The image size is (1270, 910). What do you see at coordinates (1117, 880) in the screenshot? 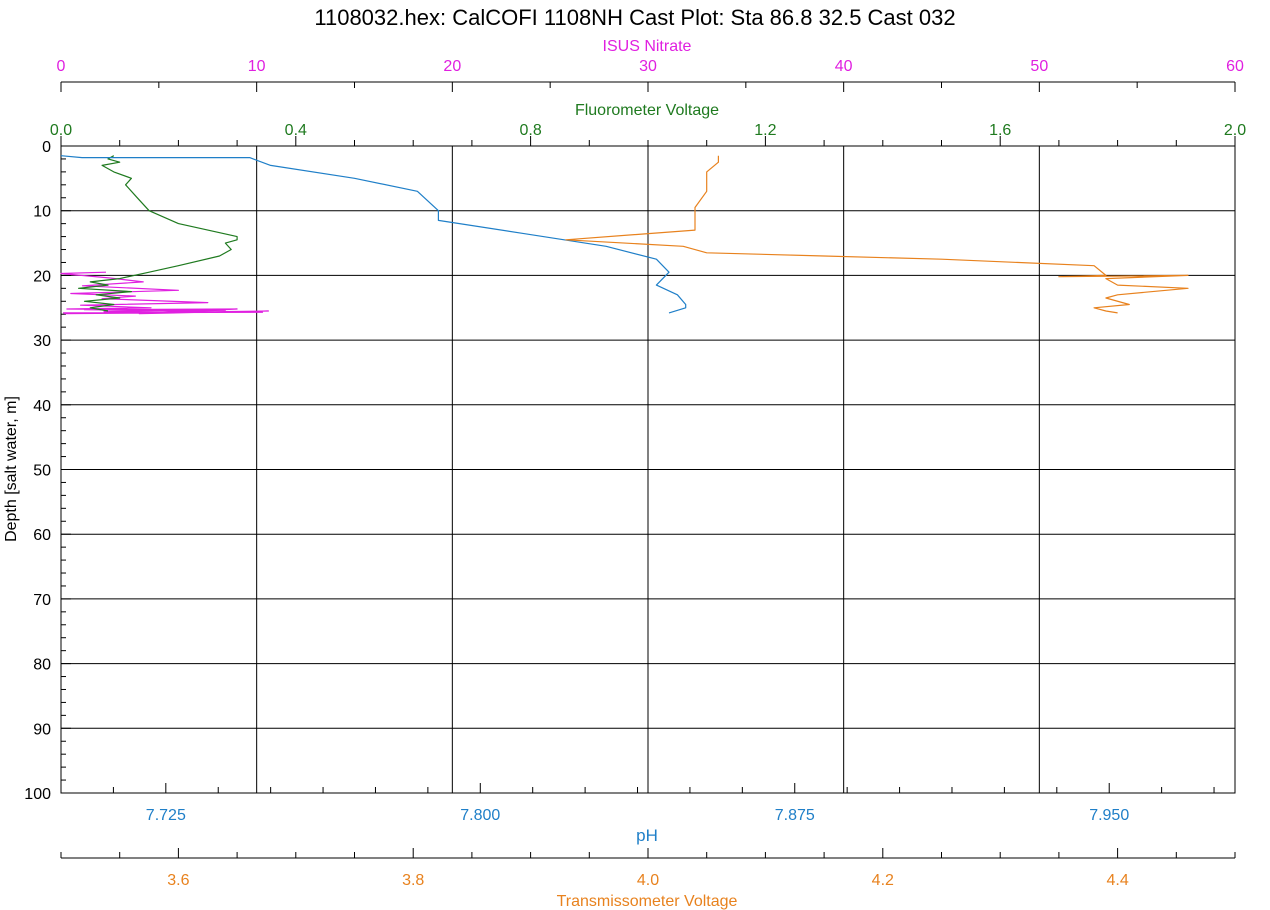
I see `transmissometer-tick-label: 4.4` at bounding box center [1117, 880].